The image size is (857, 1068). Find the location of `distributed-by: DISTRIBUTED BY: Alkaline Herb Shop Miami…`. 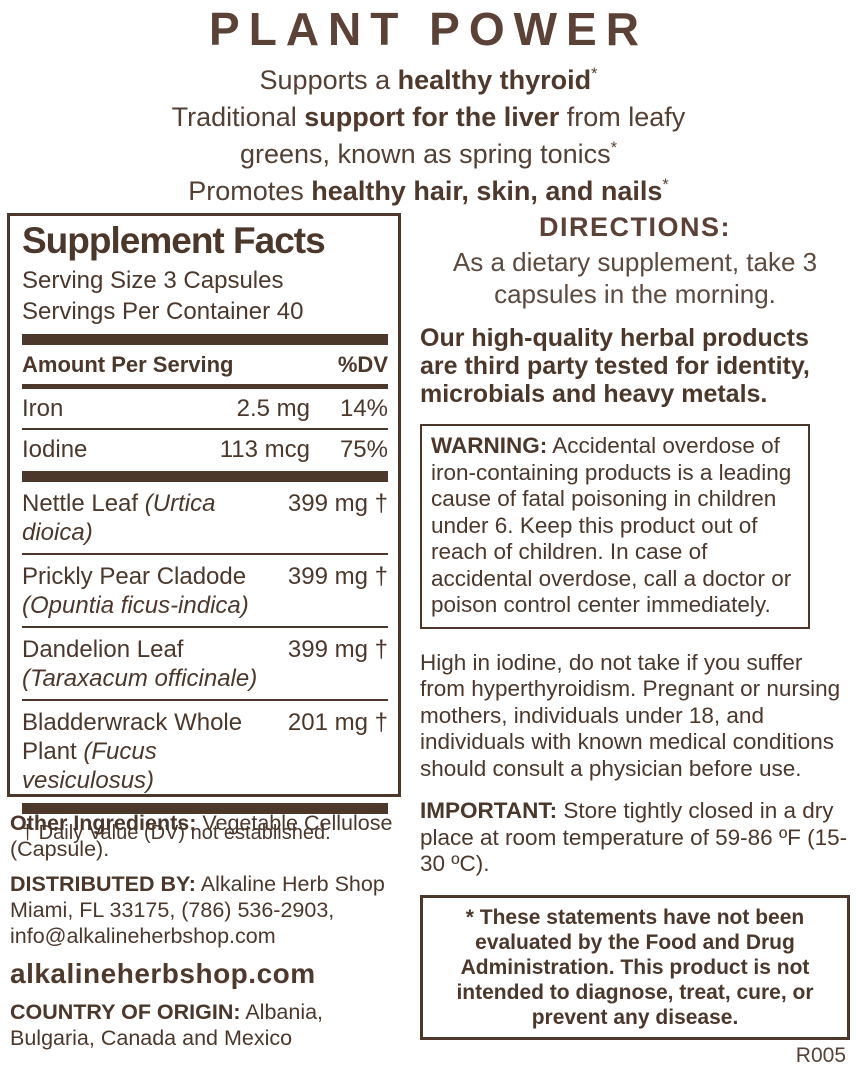

distributed-by: DISTRIBUTED BY: Alkaline Herb Shop Miami… is located at coordinates (197, 910).